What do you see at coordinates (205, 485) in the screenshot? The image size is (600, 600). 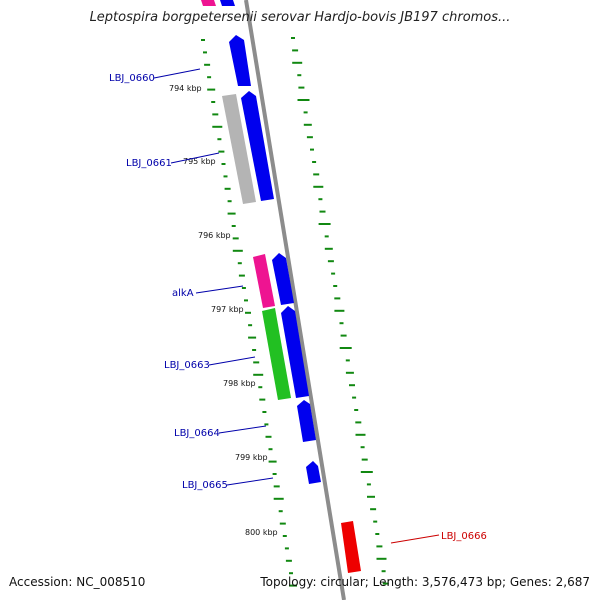 I see `gene-label: LBJ_0665` at bounding box center [205, 485].